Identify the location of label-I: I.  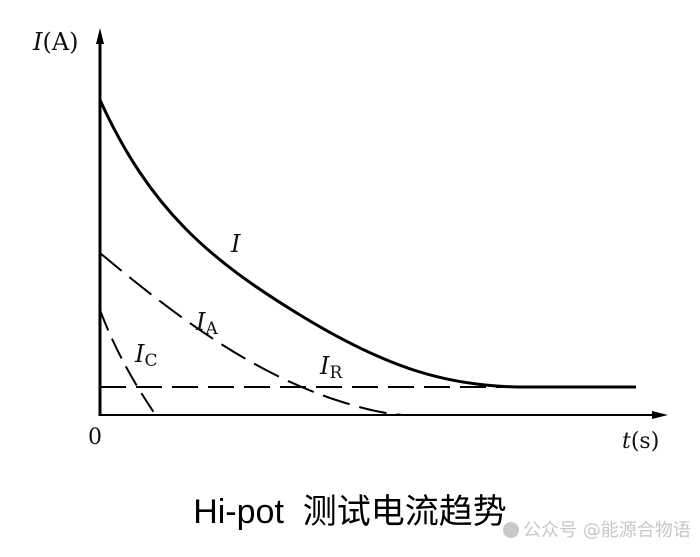
(235, 244).